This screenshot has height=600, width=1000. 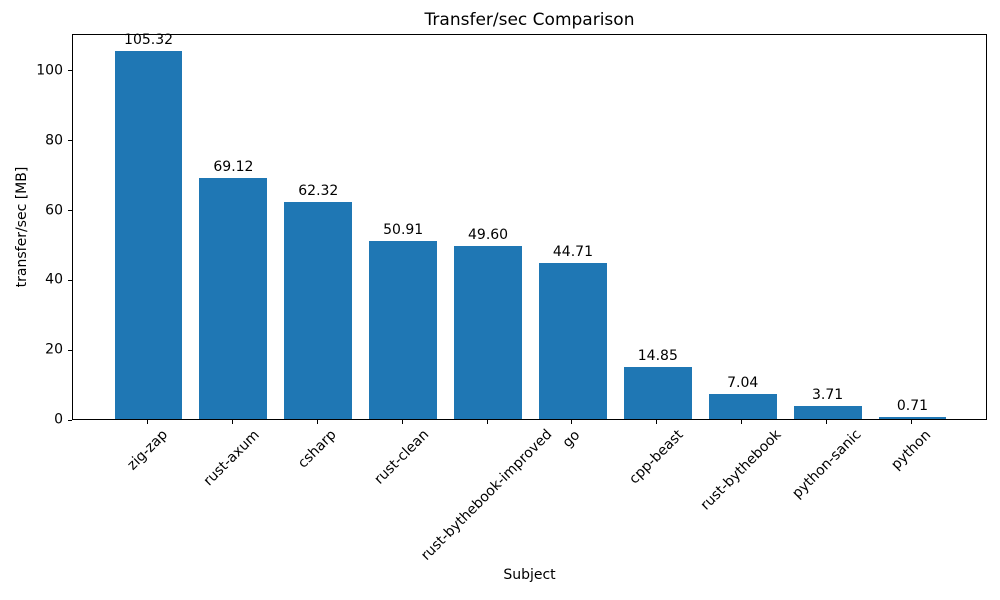 I want to click on x-tick-label-rust-bythebook: rust-bythebook, so click(x=741, y=470).